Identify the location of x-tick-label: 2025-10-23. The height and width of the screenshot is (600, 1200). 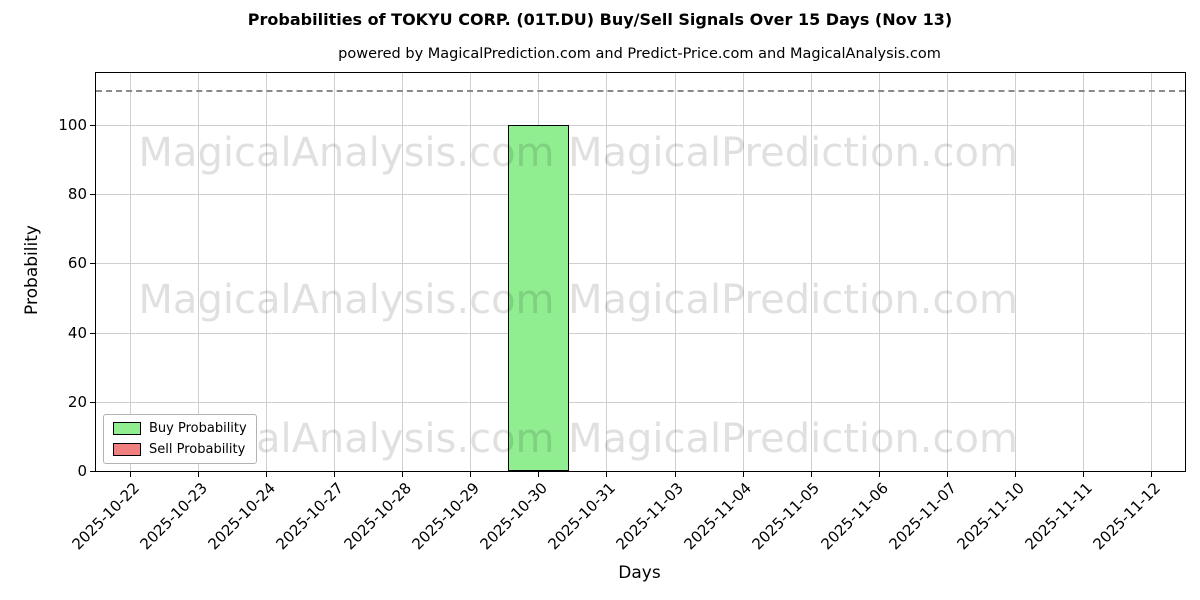
(173, 516).